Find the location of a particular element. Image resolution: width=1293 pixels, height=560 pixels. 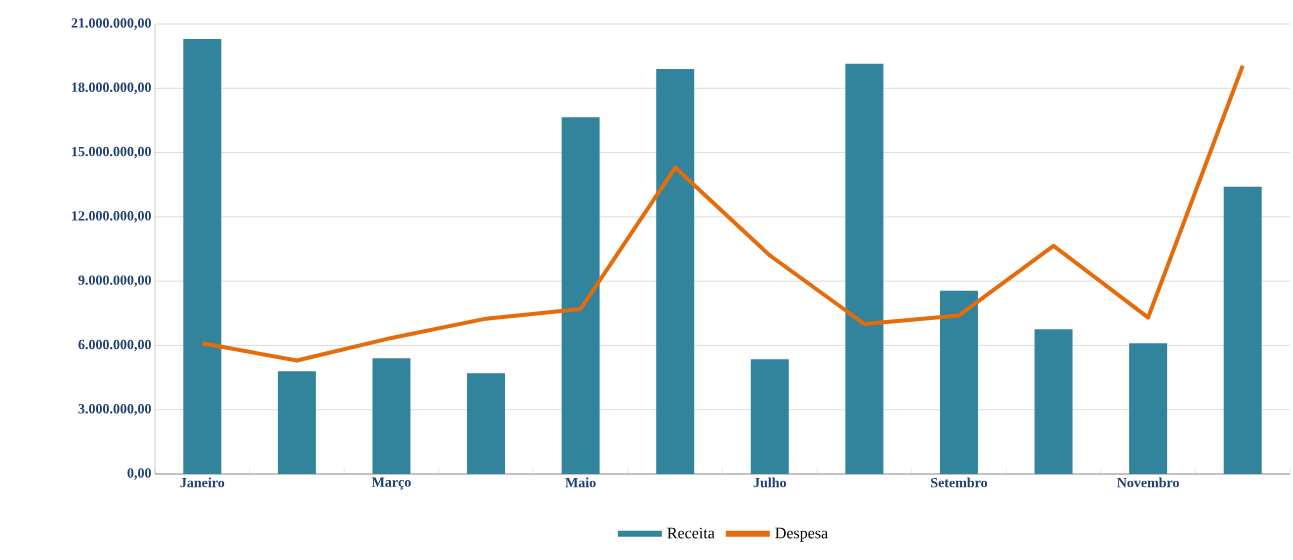

x-tick-label: Setembro is located at coordinates (959, 482).